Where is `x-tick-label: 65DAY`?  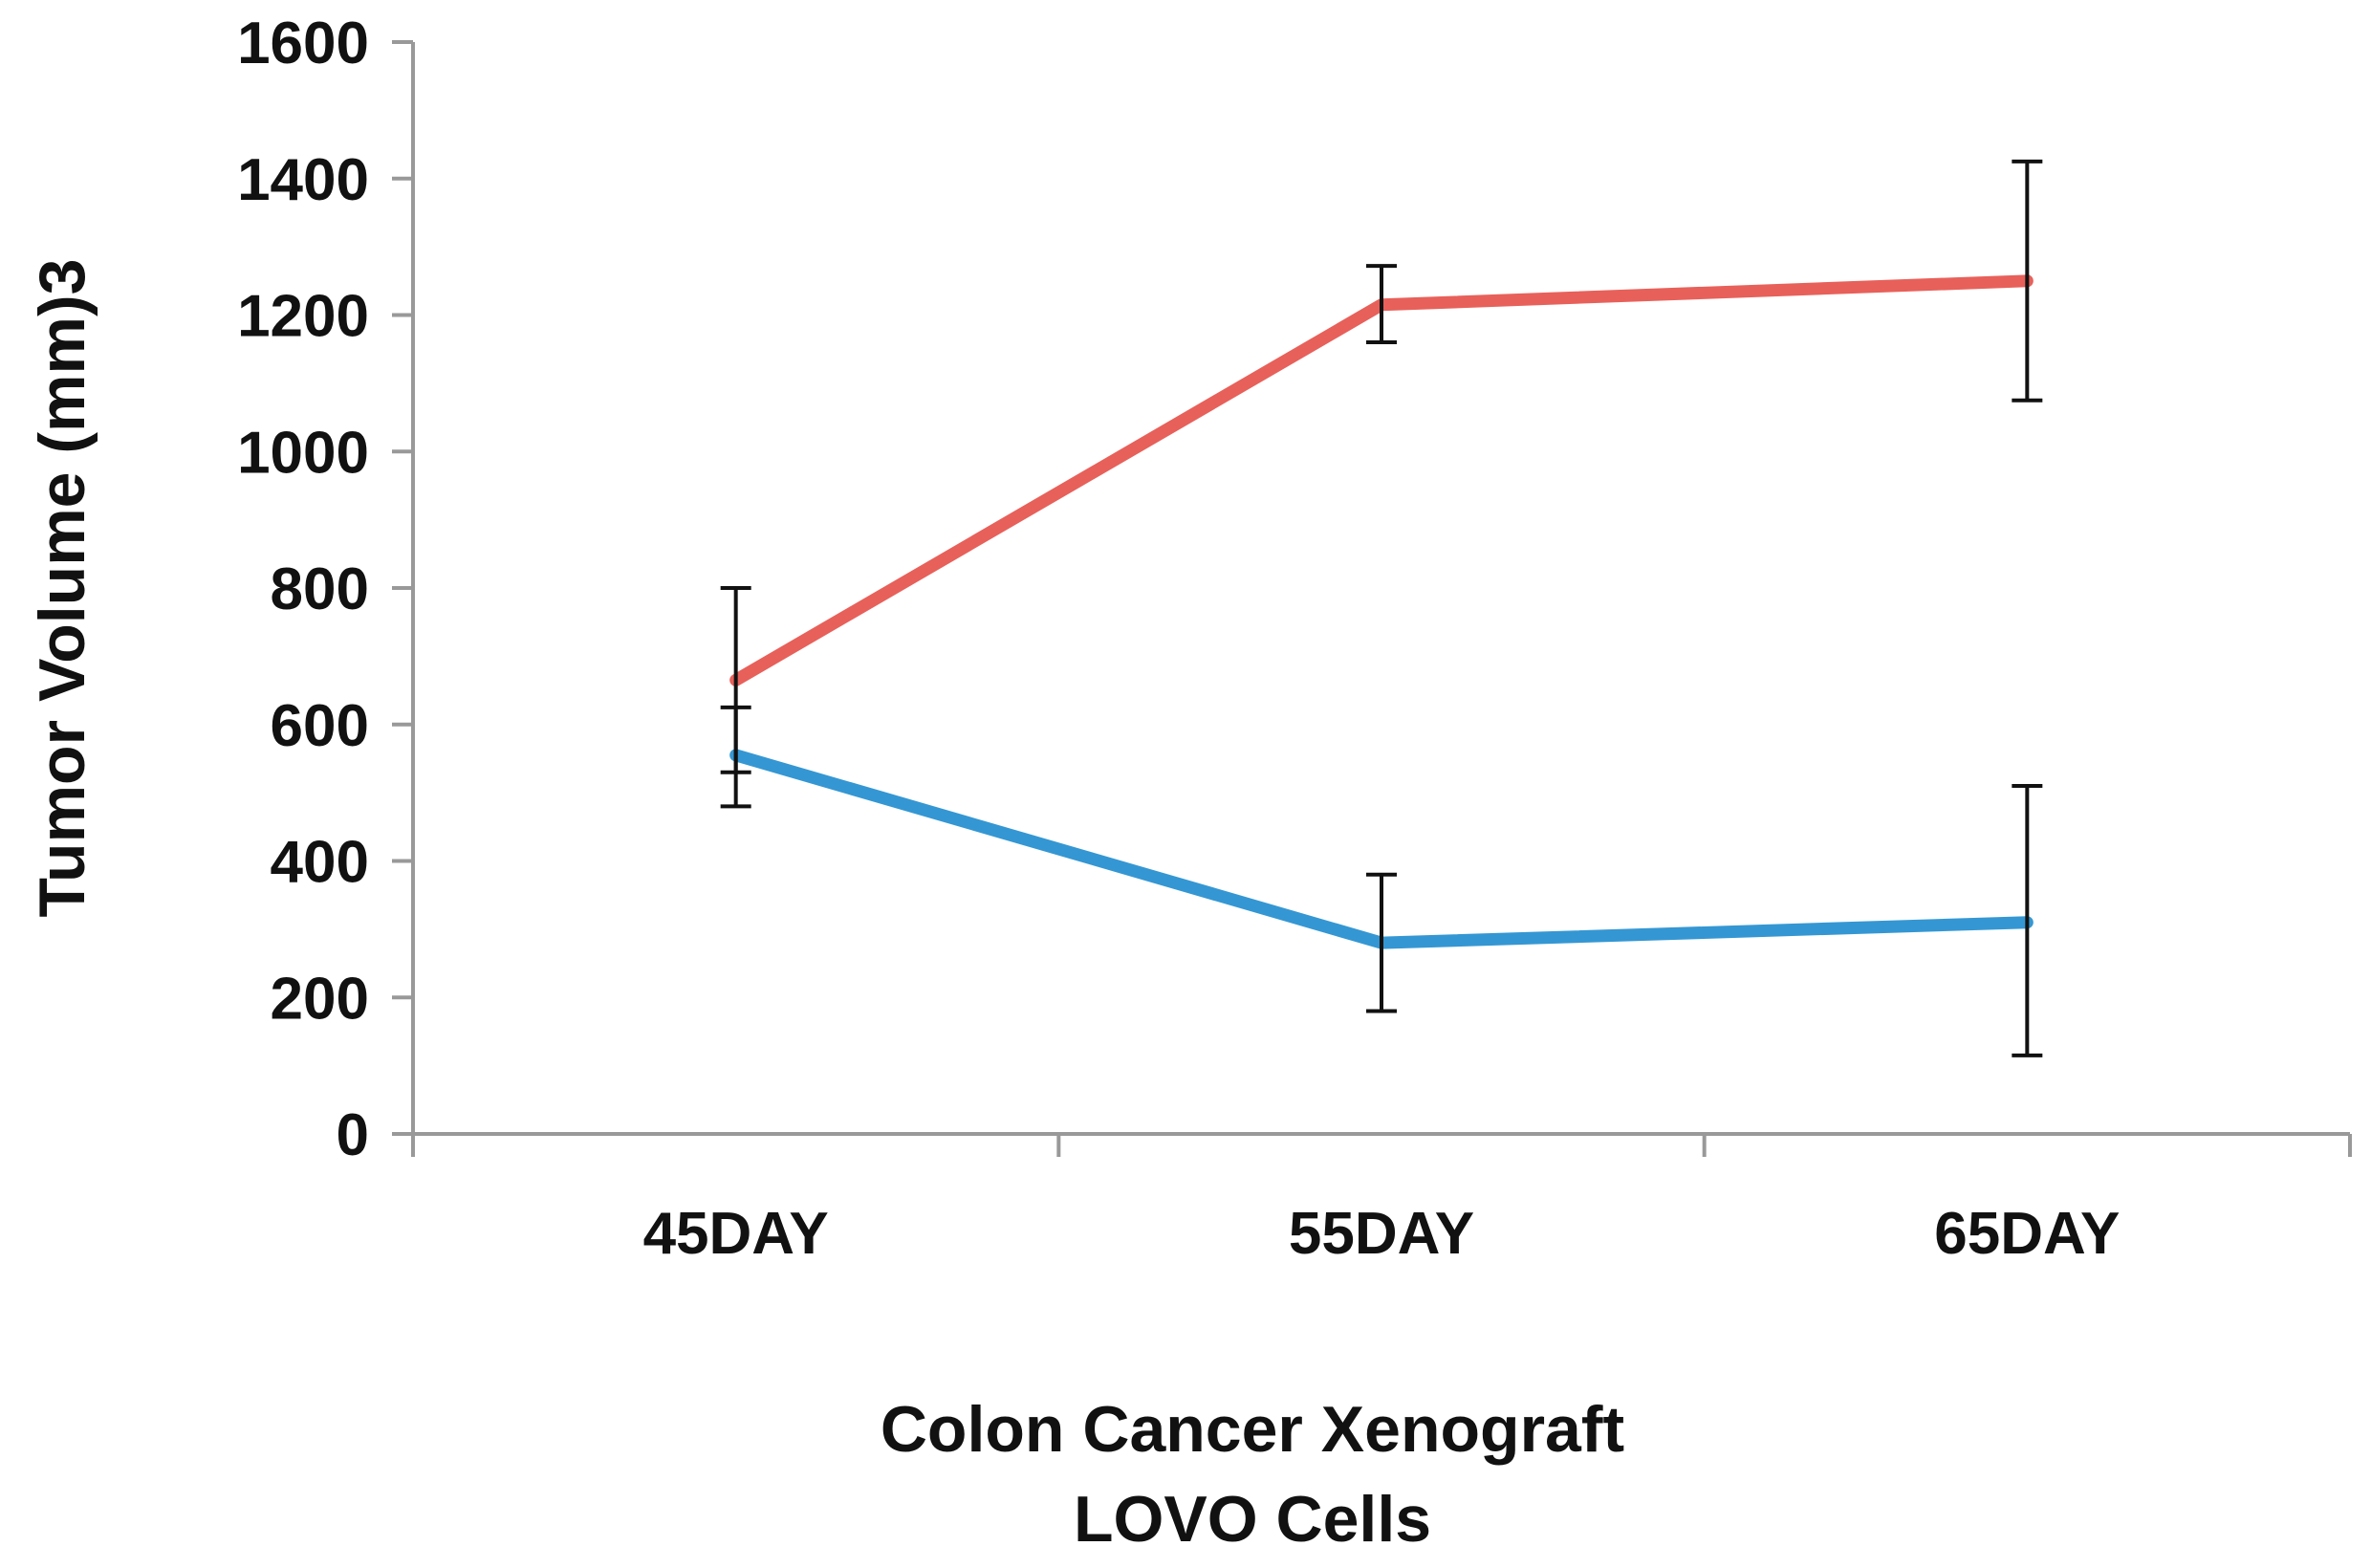 x-tick-label: 65DAY is located at coordinates (2027, 1234).